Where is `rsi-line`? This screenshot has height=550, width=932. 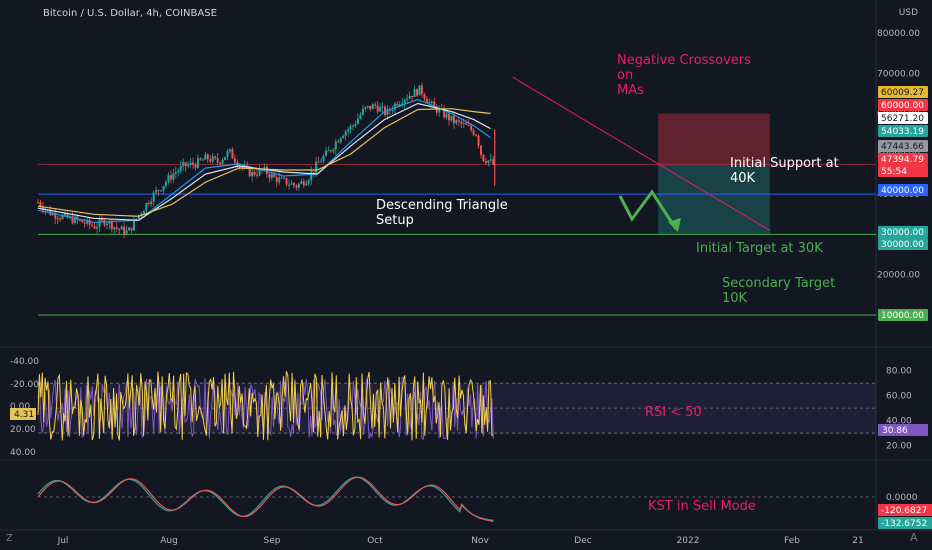
rsi-line is located at coordinates (265, 408).